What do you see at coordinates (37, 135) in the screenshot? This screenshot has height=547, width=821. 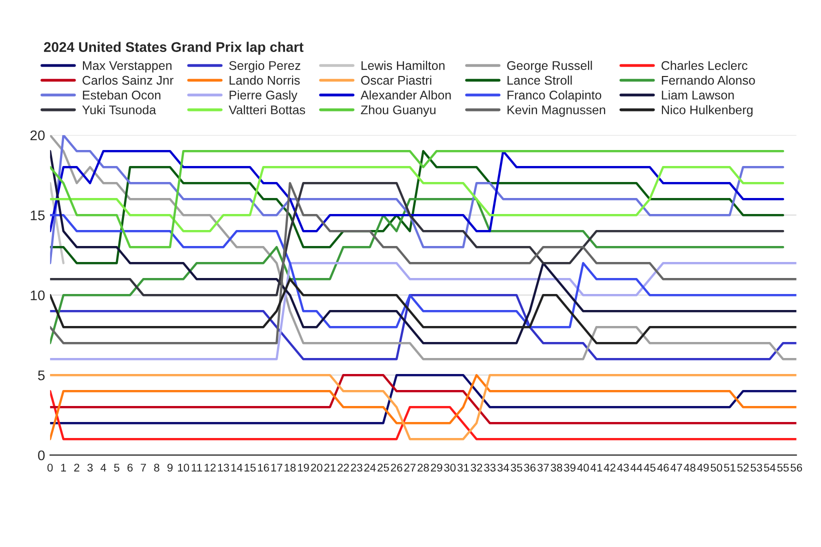 I see `y-tick-label: 20` at bounding box center [37, 135].